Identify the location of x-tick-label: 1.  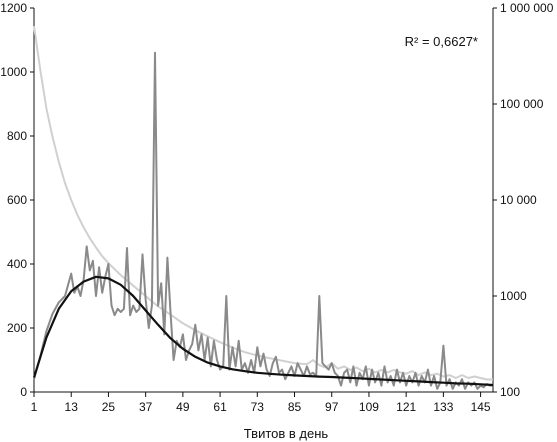
(34, 407).